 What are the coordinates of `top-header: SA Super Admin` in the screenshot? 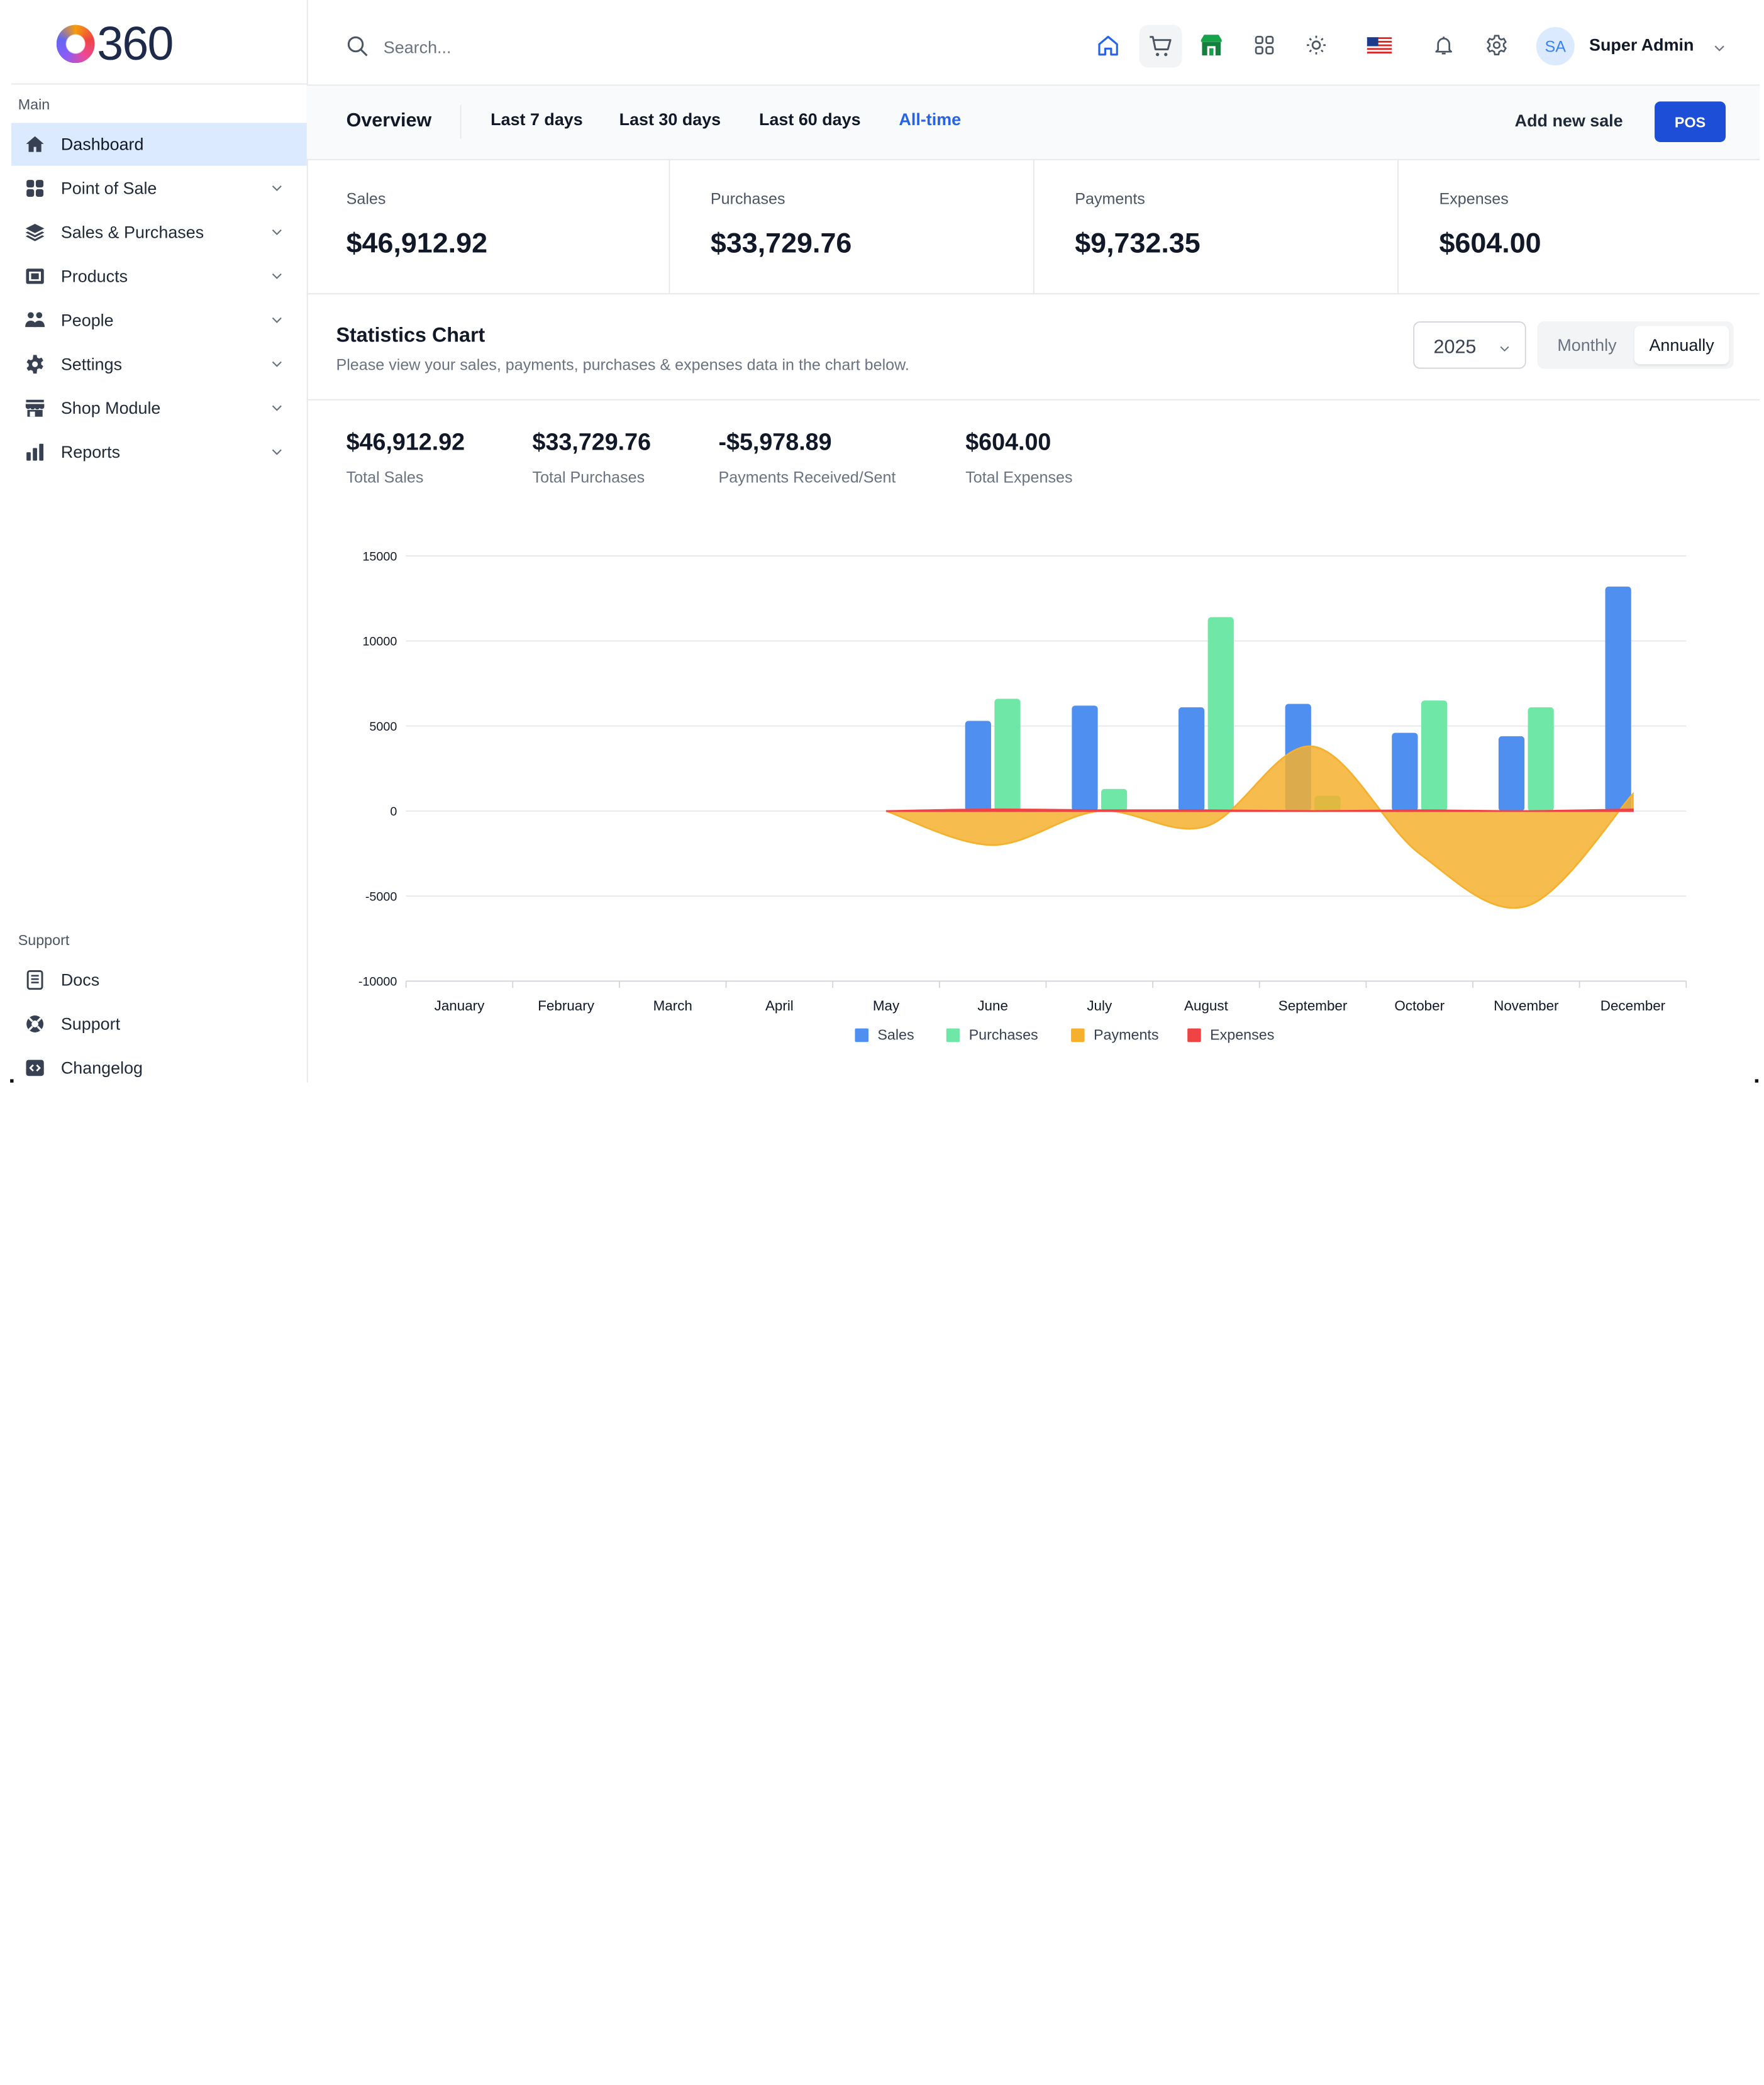 It's located at (1033, 43).